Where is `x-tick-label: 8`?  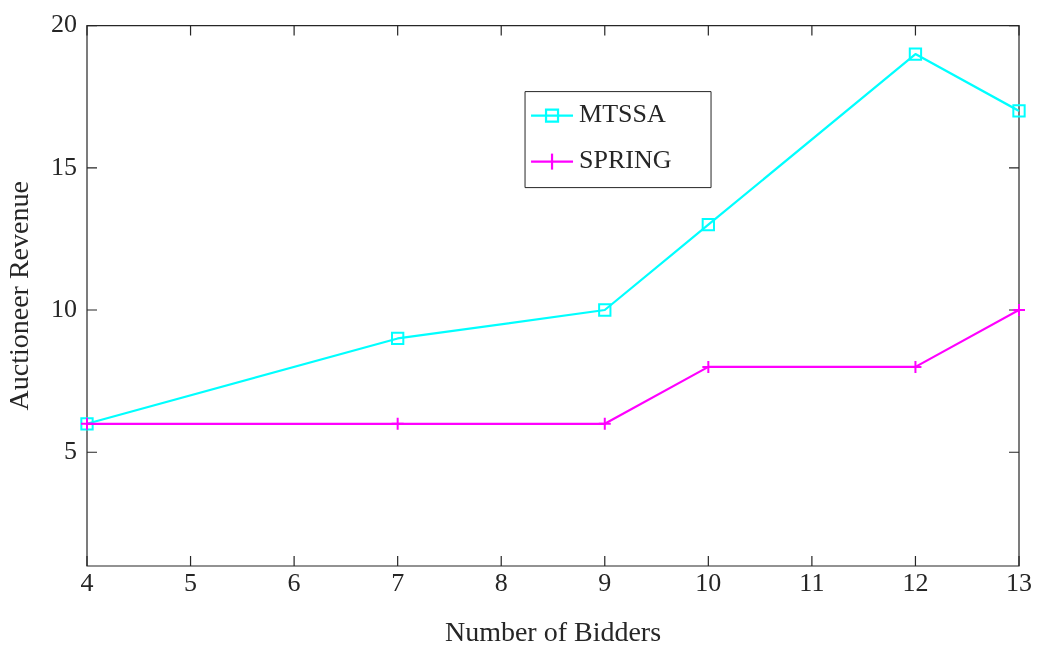 x-tick-label: 8 is located at coordinates (501, 583).